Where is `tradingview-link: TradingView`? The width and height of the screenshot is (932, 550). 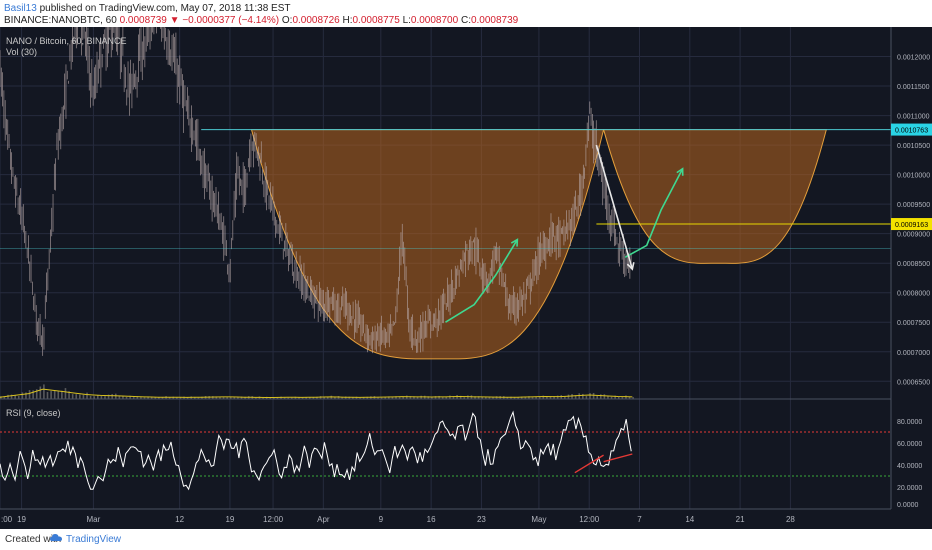
tradingview-link: TradingView is located at coordinates (94, 539).